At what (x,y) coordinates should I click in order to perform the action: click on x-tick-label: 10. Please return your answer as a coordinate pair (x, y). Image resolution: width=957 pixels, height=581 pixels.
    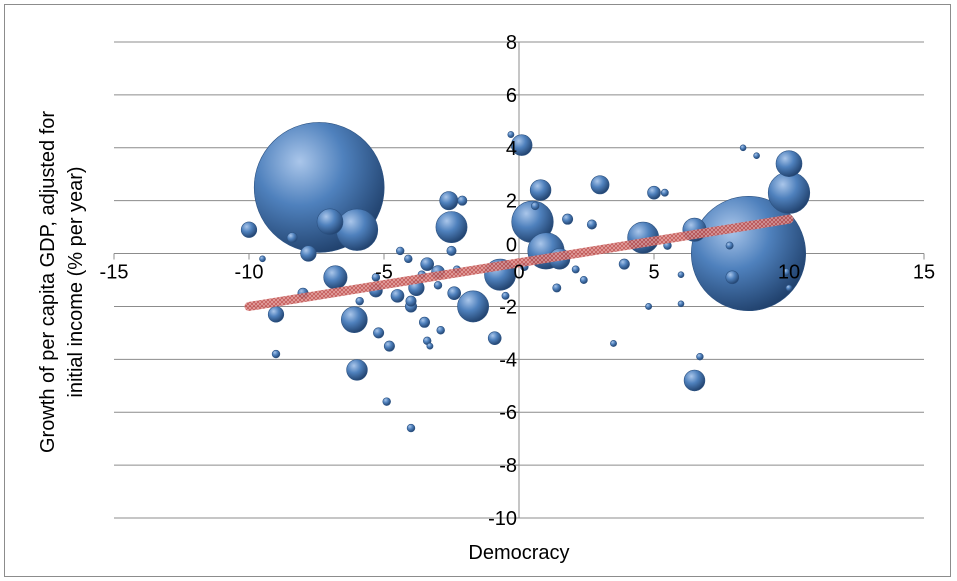
    Looking at the image, I should click on (789, 273).